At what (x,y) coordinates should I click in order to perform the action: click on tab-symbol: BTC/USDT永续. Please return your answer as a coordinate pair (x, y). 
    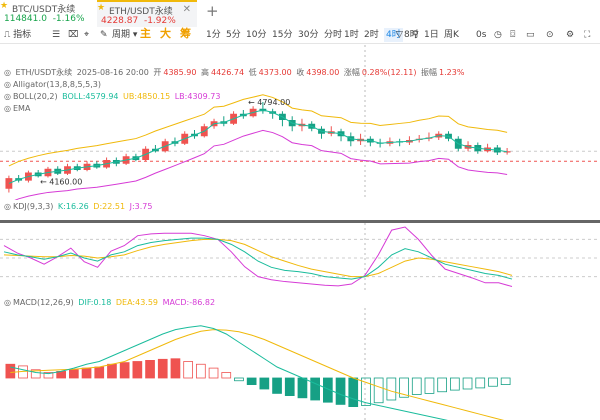
    Looking at the image, I should click on (44, 10).